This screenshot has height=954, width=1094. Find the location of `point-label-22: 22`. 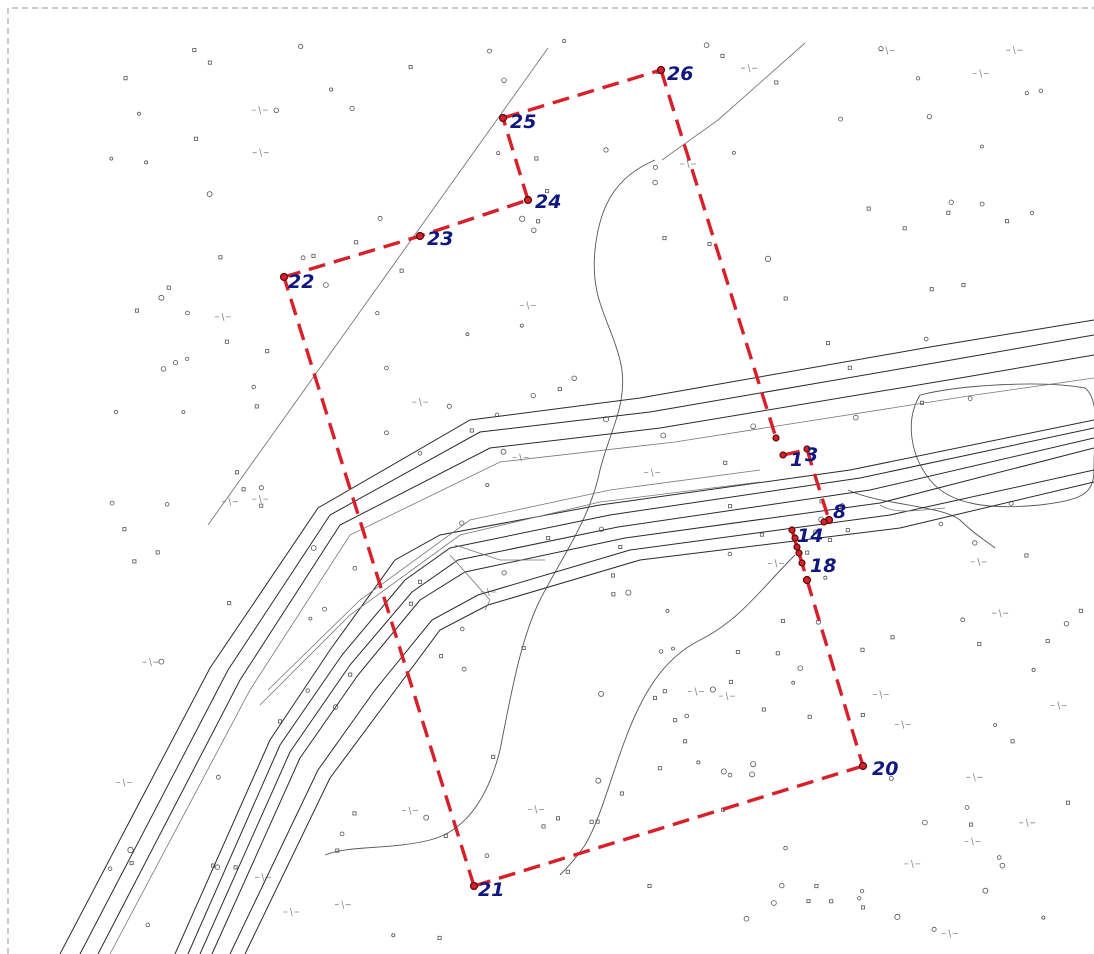

point-label-22: 22 is located at coordinates (301, 282).